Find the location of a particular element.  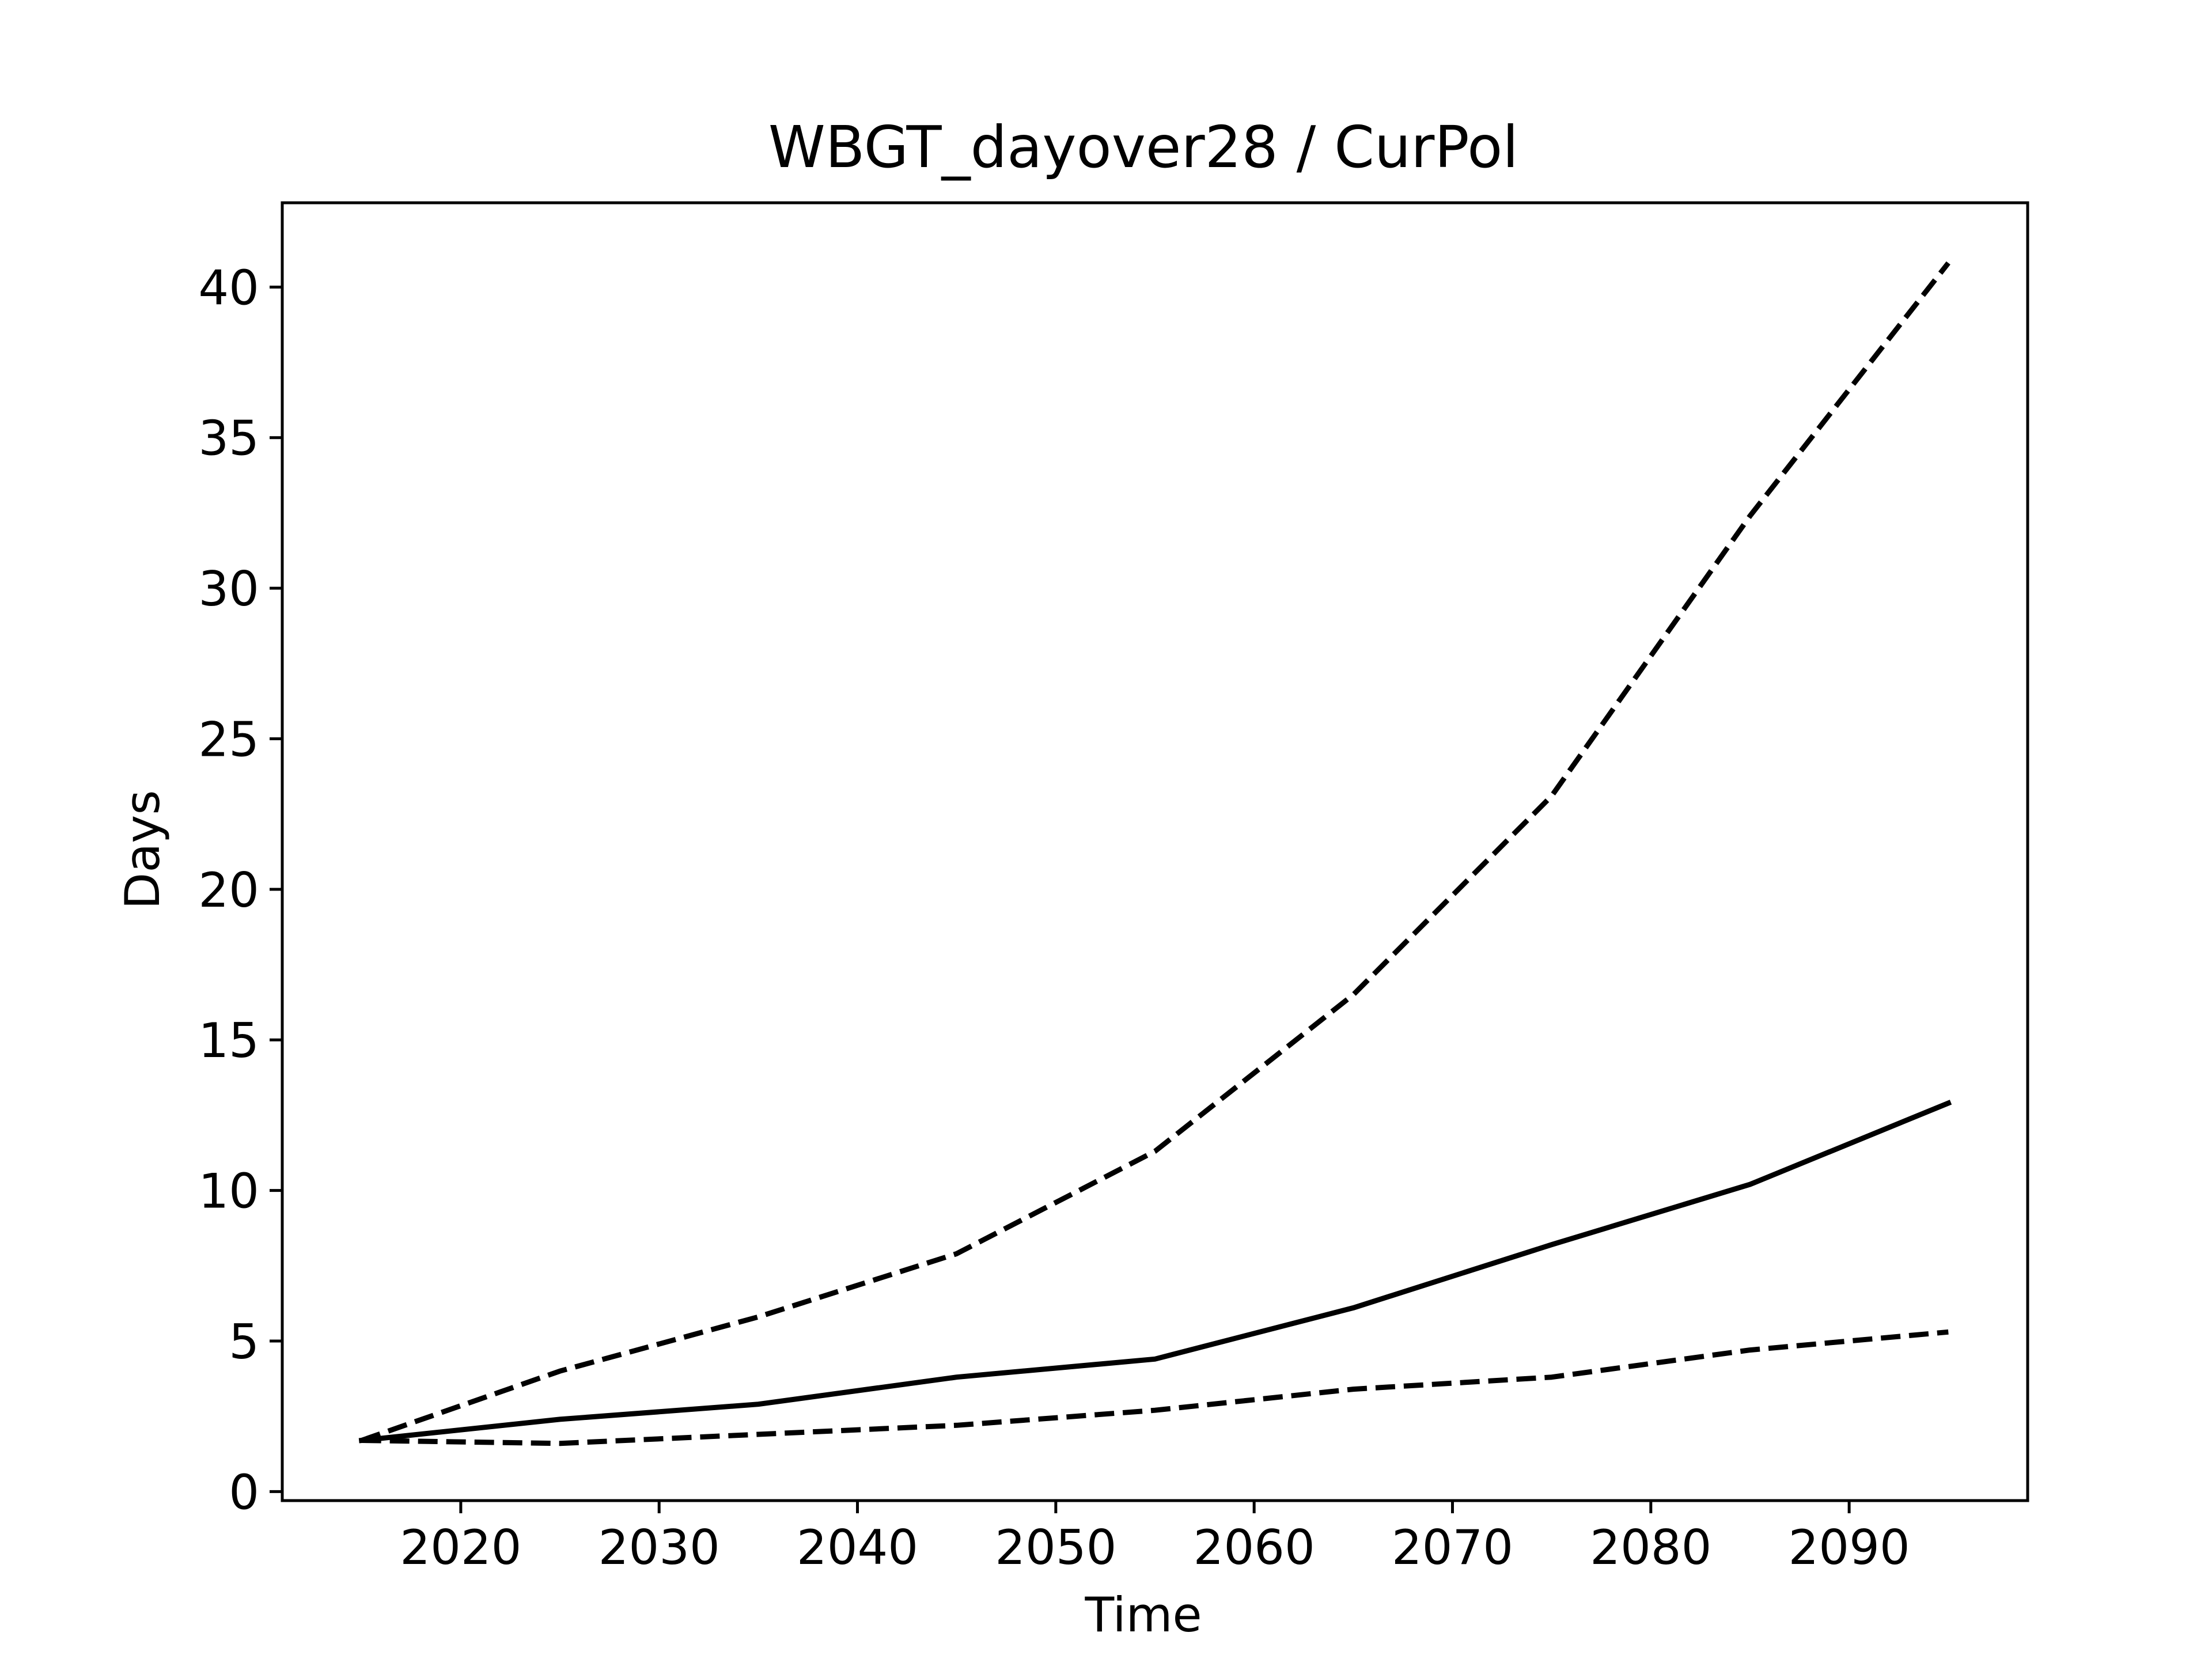

y-tick-label: 10 is located at coordinates (228, 1191).